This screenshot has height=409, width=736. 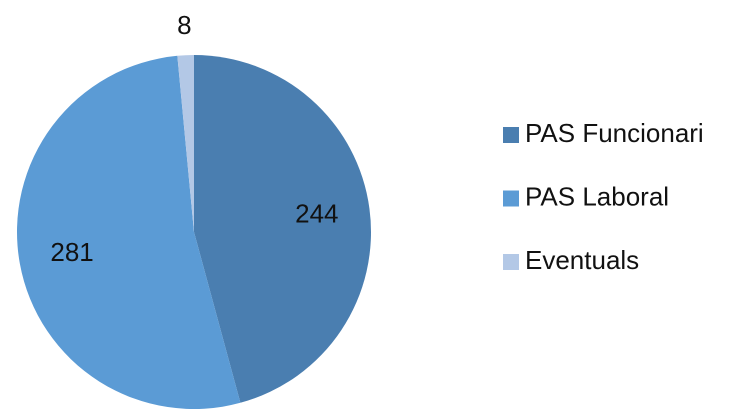 What do you see at coordinates (185, 143) in the screenshot?
I see `pie-slice` at bounding box center [185, 143].